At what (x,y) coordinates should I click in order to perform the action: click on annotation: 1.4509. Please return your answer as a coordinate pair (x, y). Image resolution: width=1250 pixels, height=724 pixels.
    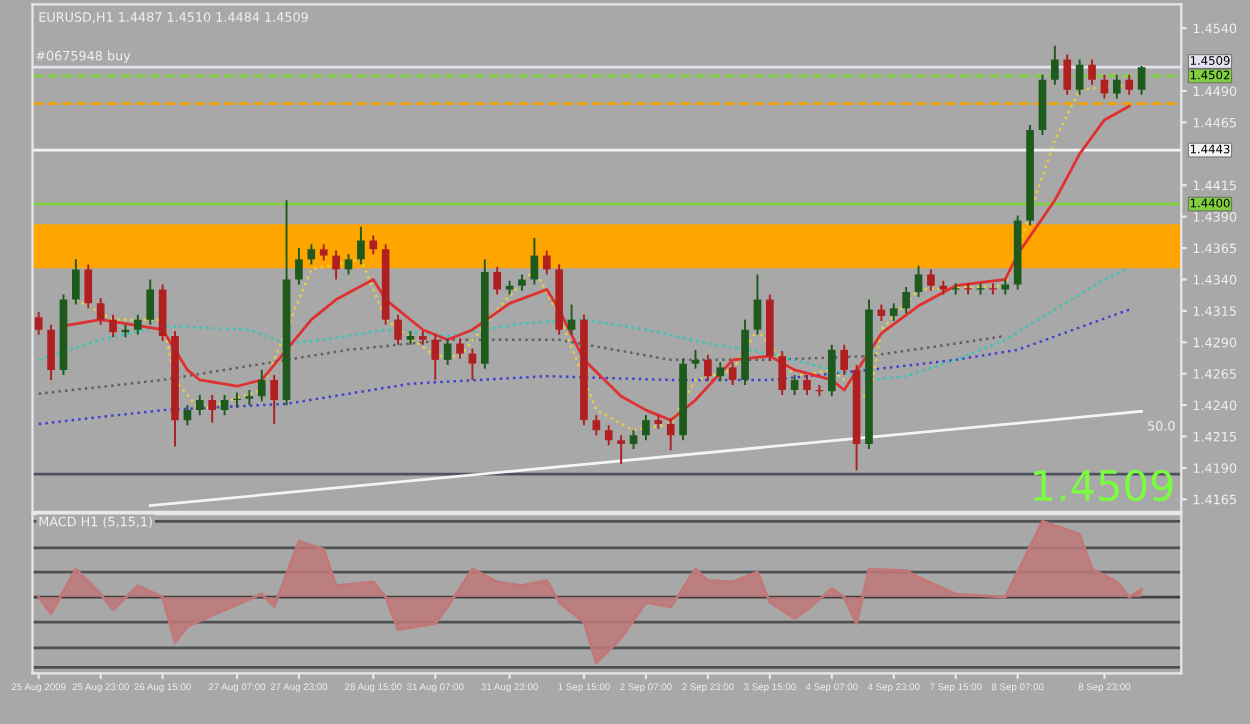
    Looking at the image, I should click on (1103, 485).